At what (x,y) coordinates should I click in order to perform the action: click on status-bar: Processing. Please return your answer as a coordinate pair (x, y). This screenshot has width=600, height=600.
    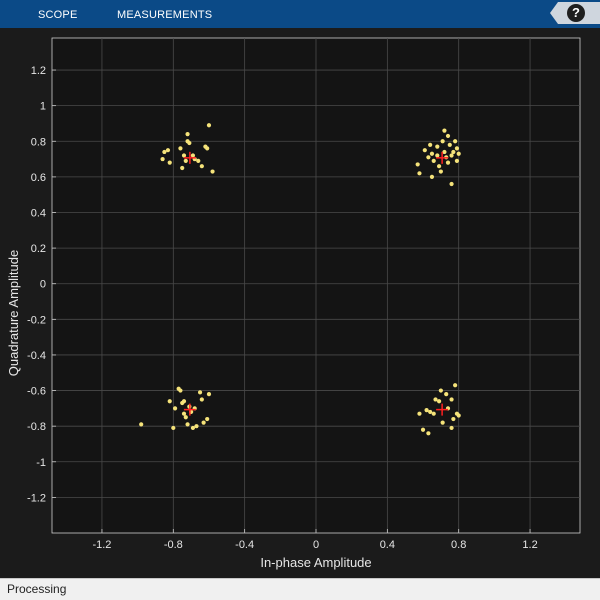
    Looking at the image, I should click on (300, 589).